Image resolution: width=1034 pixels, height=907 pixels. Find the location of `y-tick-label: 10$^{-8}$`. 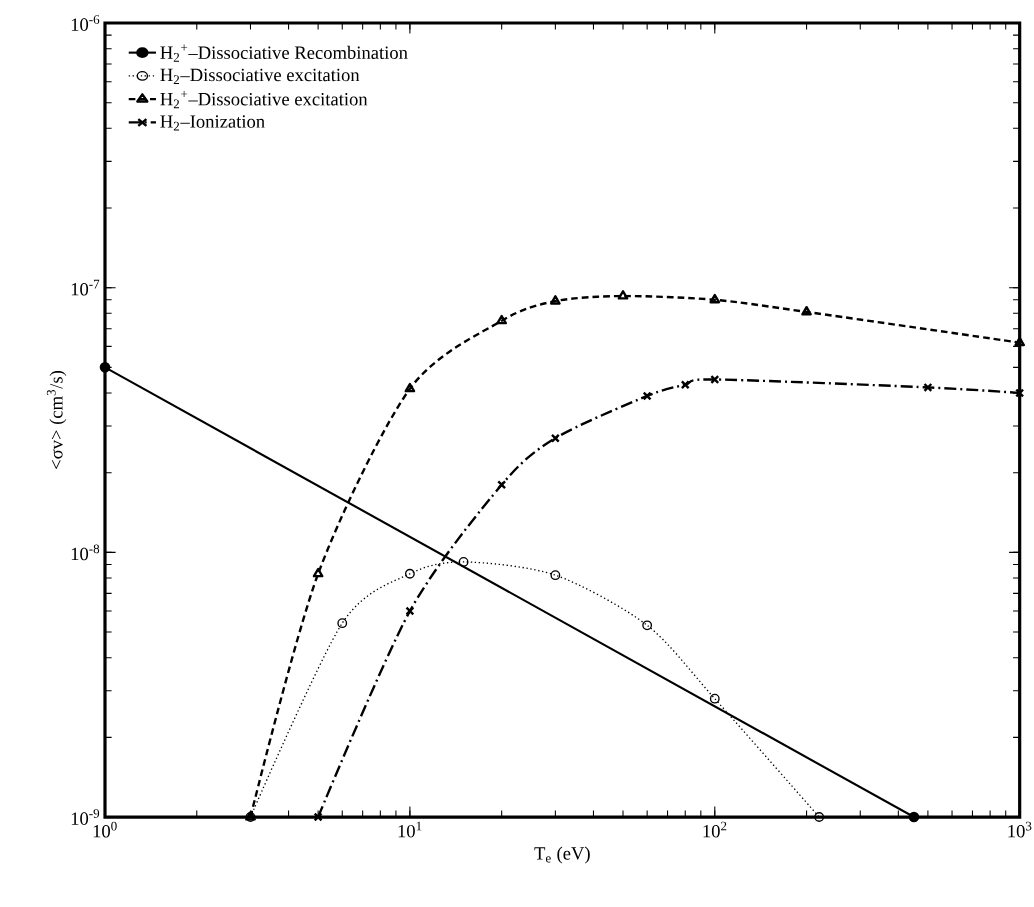

y-tick-label: 10$^{-8}$ is located at coordinates (85, 552).